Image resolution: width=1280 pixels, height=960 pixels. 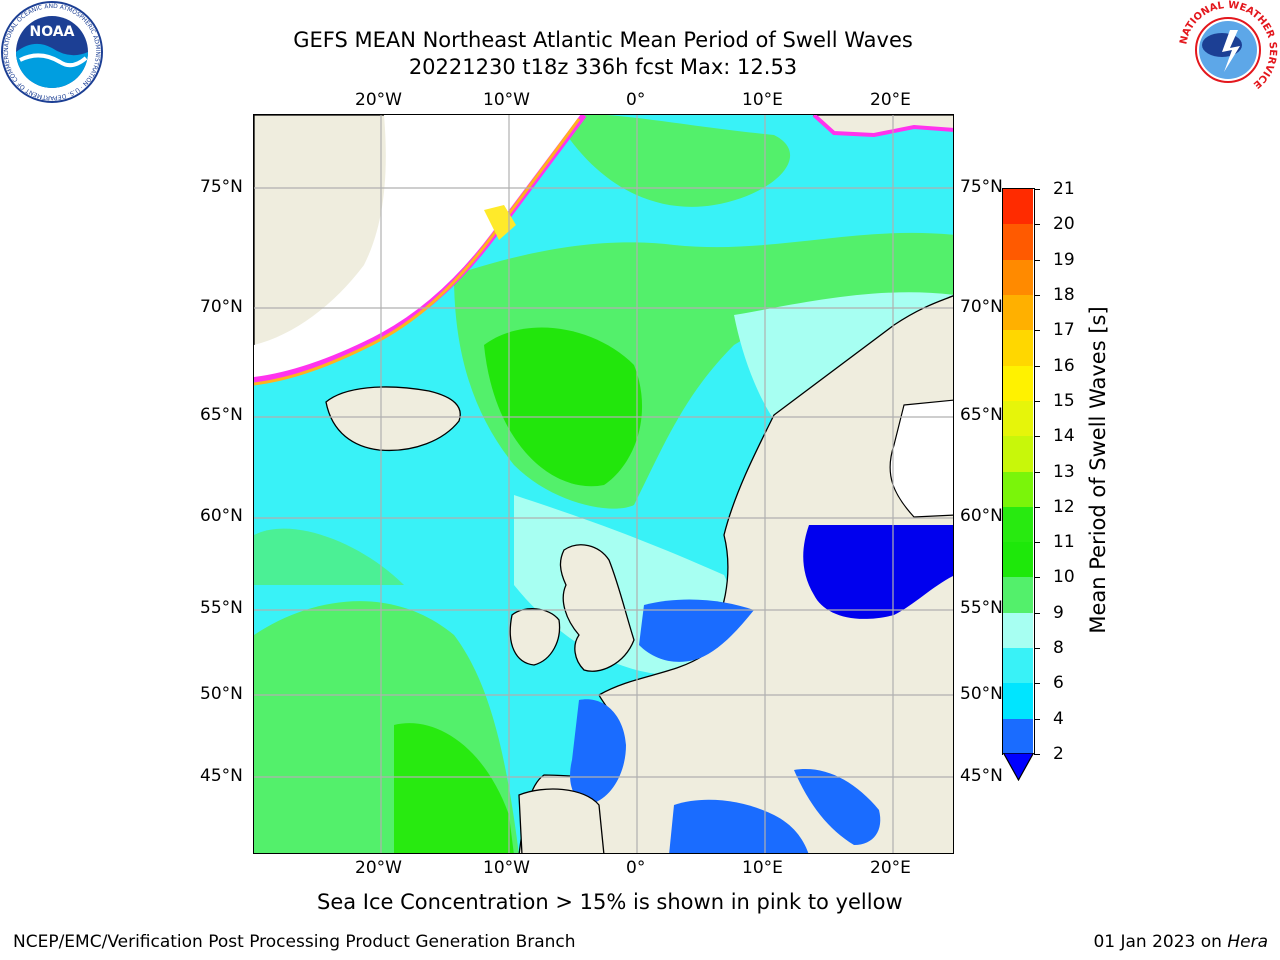 I want to click on colorbar-tick-label: 14, so click(x=1064, y=436).